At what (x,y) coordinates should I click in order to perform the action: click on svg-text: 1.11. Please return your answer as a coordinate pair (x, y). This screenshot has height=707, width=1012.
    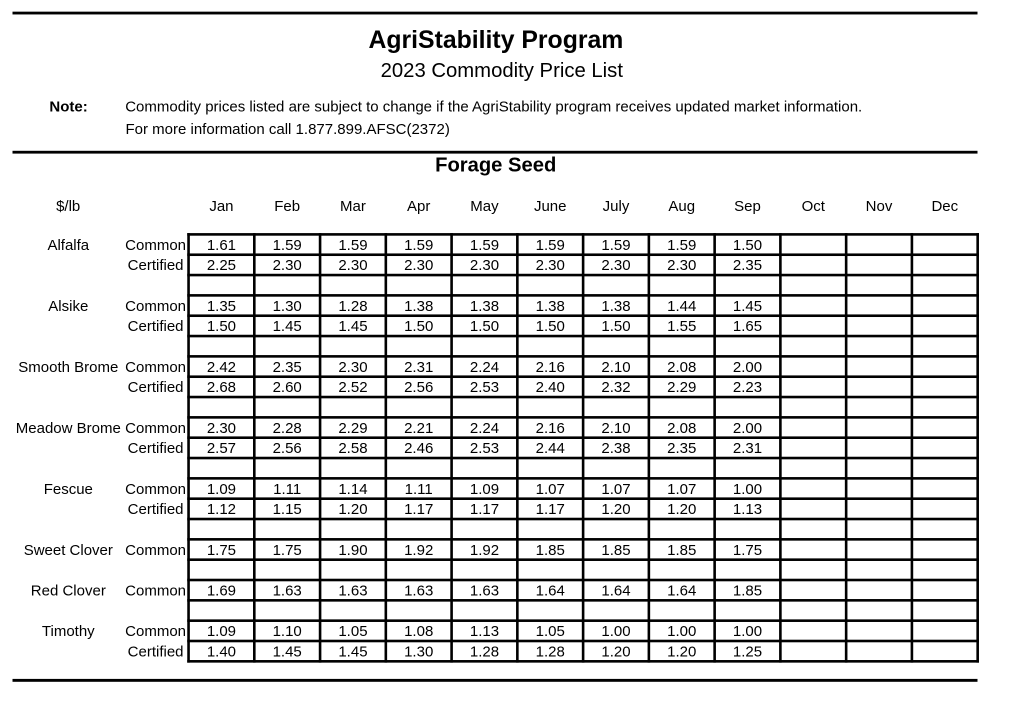
    Looking at the image, I should click on (287, 489).